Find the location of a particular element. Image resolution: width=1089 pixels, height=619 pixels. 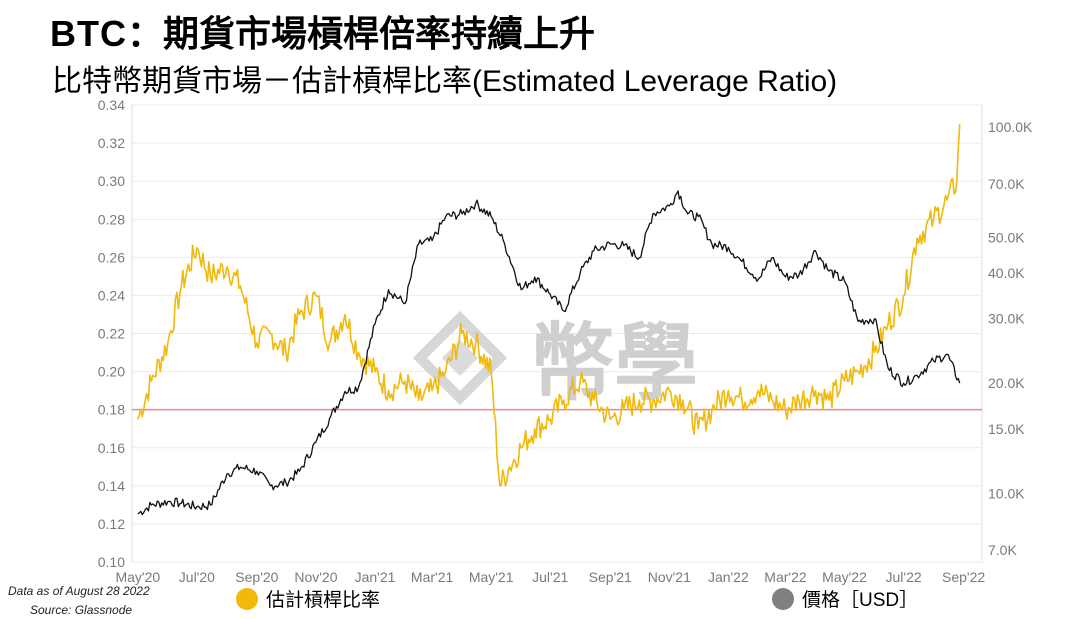

chart-title: BTC：期貨市場槓桿倍率持續上升 is located at coordinates (322, 34).